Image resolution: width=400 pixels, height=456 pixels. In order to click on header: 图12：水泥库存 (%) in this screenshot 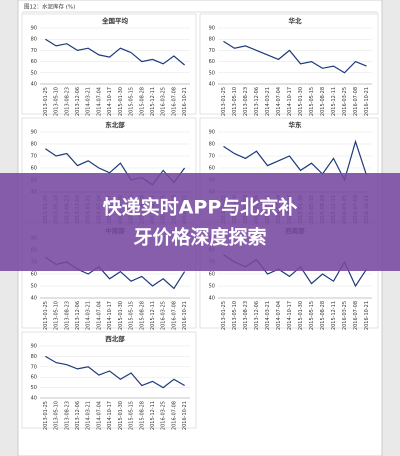, I will do `click(49, 7)`.